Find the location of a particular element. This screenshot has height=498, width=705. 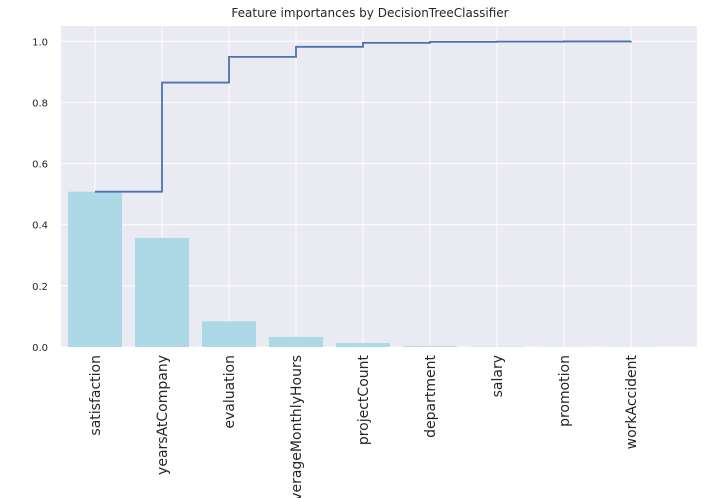

y-tick-label: 0.4 is located at coordinates (40, 226).